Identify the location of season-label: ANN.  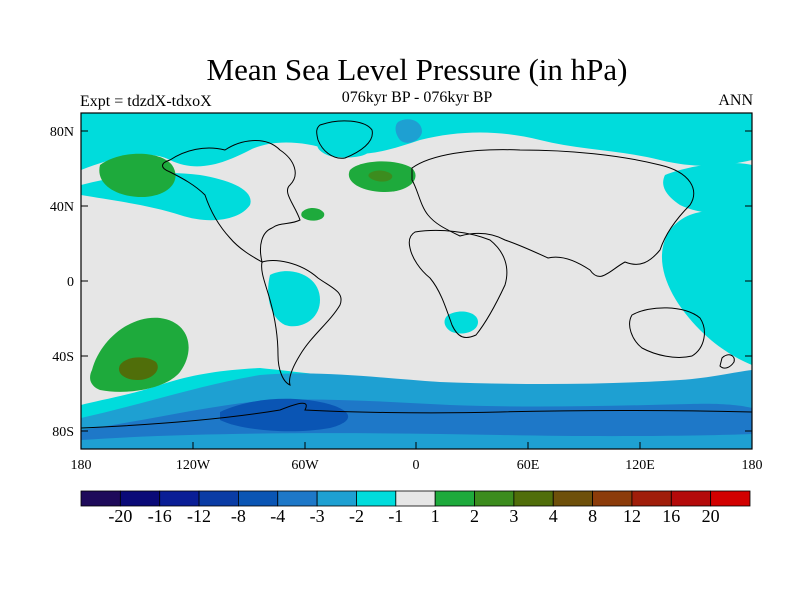
(735, 100).